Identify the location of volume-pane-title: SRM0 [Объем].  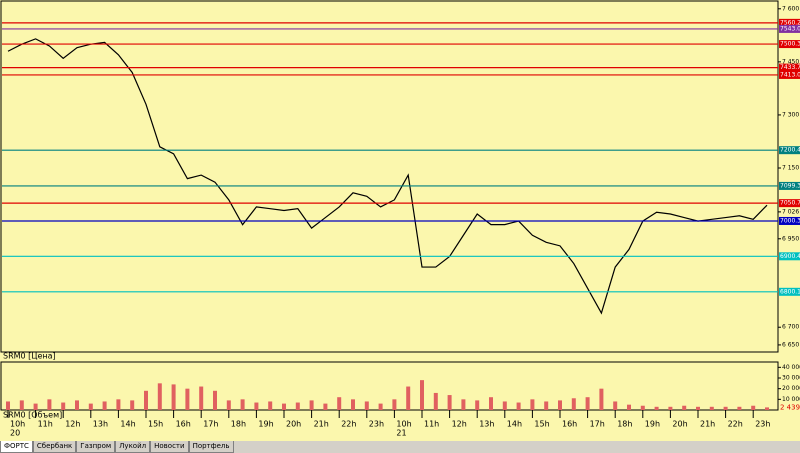
(32, 415).